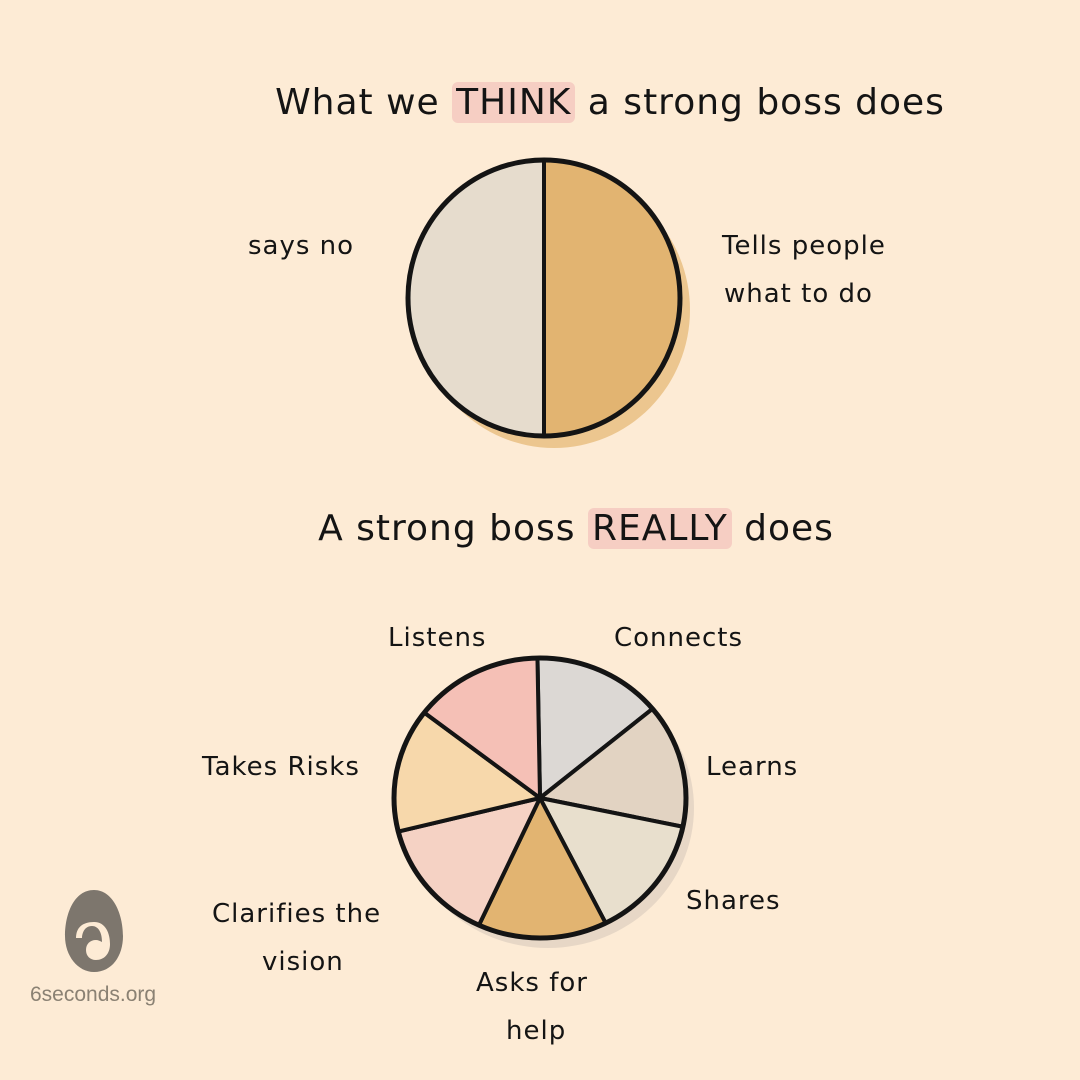  Describe the element at coordinates (733, 901) in the screenshot. I see `label-shares: Shares` at that location.